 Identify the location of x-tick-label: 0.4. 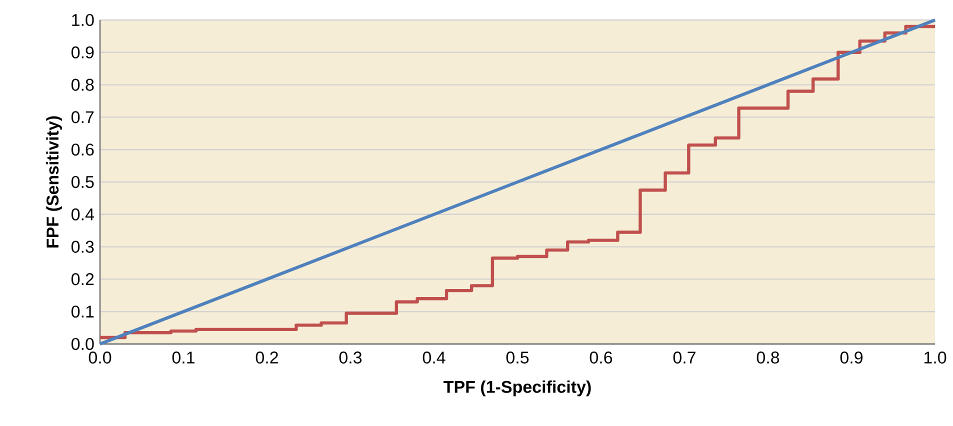
(434, 358).